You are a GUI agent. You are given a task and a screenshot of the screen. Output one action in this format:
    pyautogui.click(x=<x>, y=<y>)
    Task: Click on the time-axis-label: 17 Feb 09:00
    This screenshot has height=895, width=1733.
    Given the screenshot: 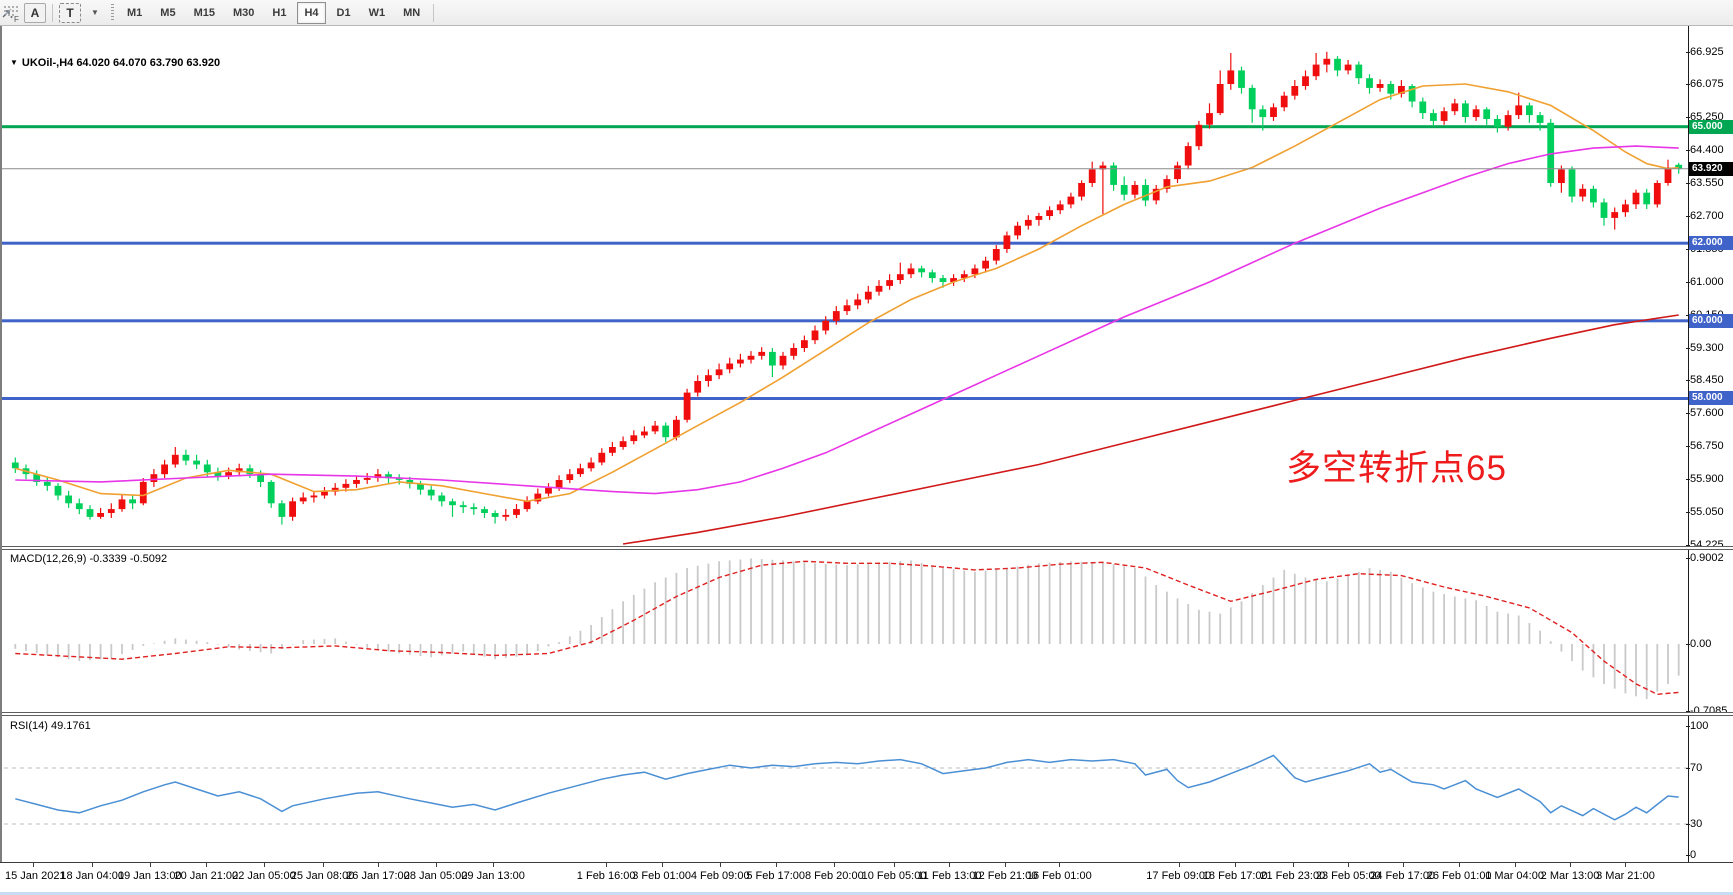 What is the action you would take?
    pyautogui.click(x=1179, y=876)
    